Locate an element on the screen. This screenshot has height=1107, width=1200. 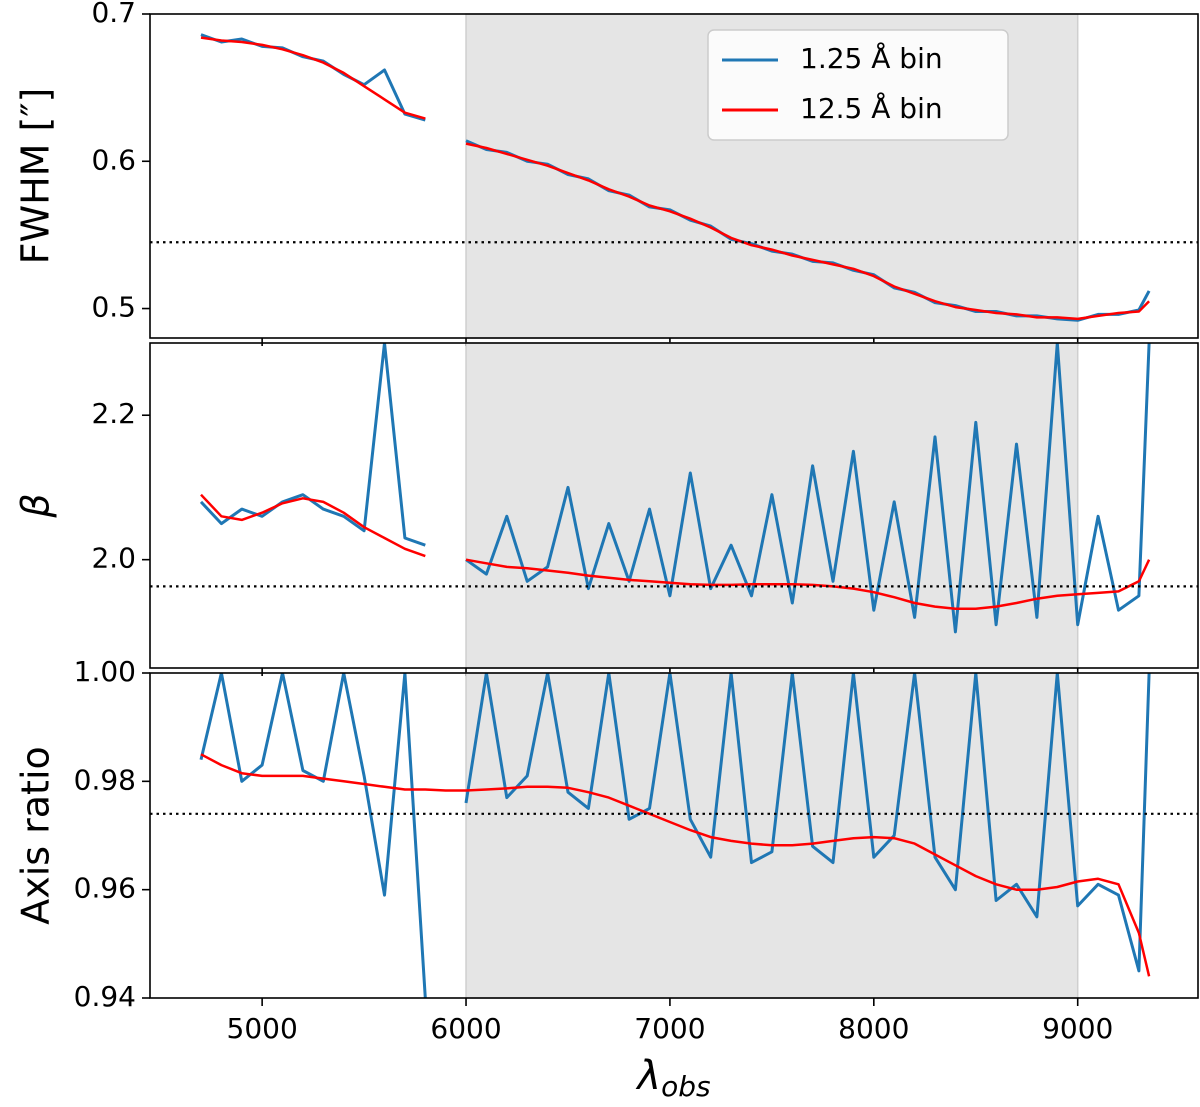
y-tick-label: 0.96 is located at coordinates (105, 888).